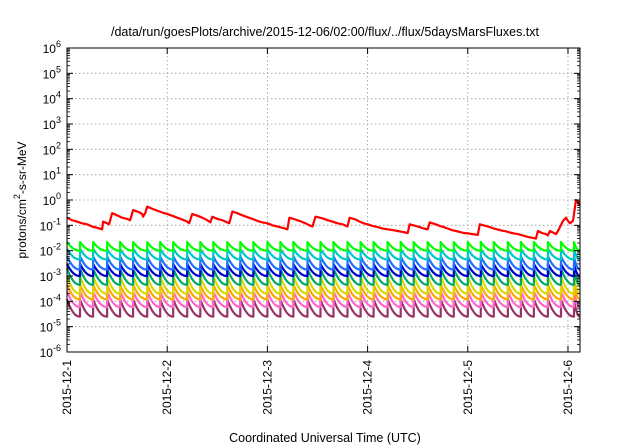 This screenshot has height=448, width=640. I want to click on svg-text: protons/cm2-s-sr-MeV, so click(20, 199).